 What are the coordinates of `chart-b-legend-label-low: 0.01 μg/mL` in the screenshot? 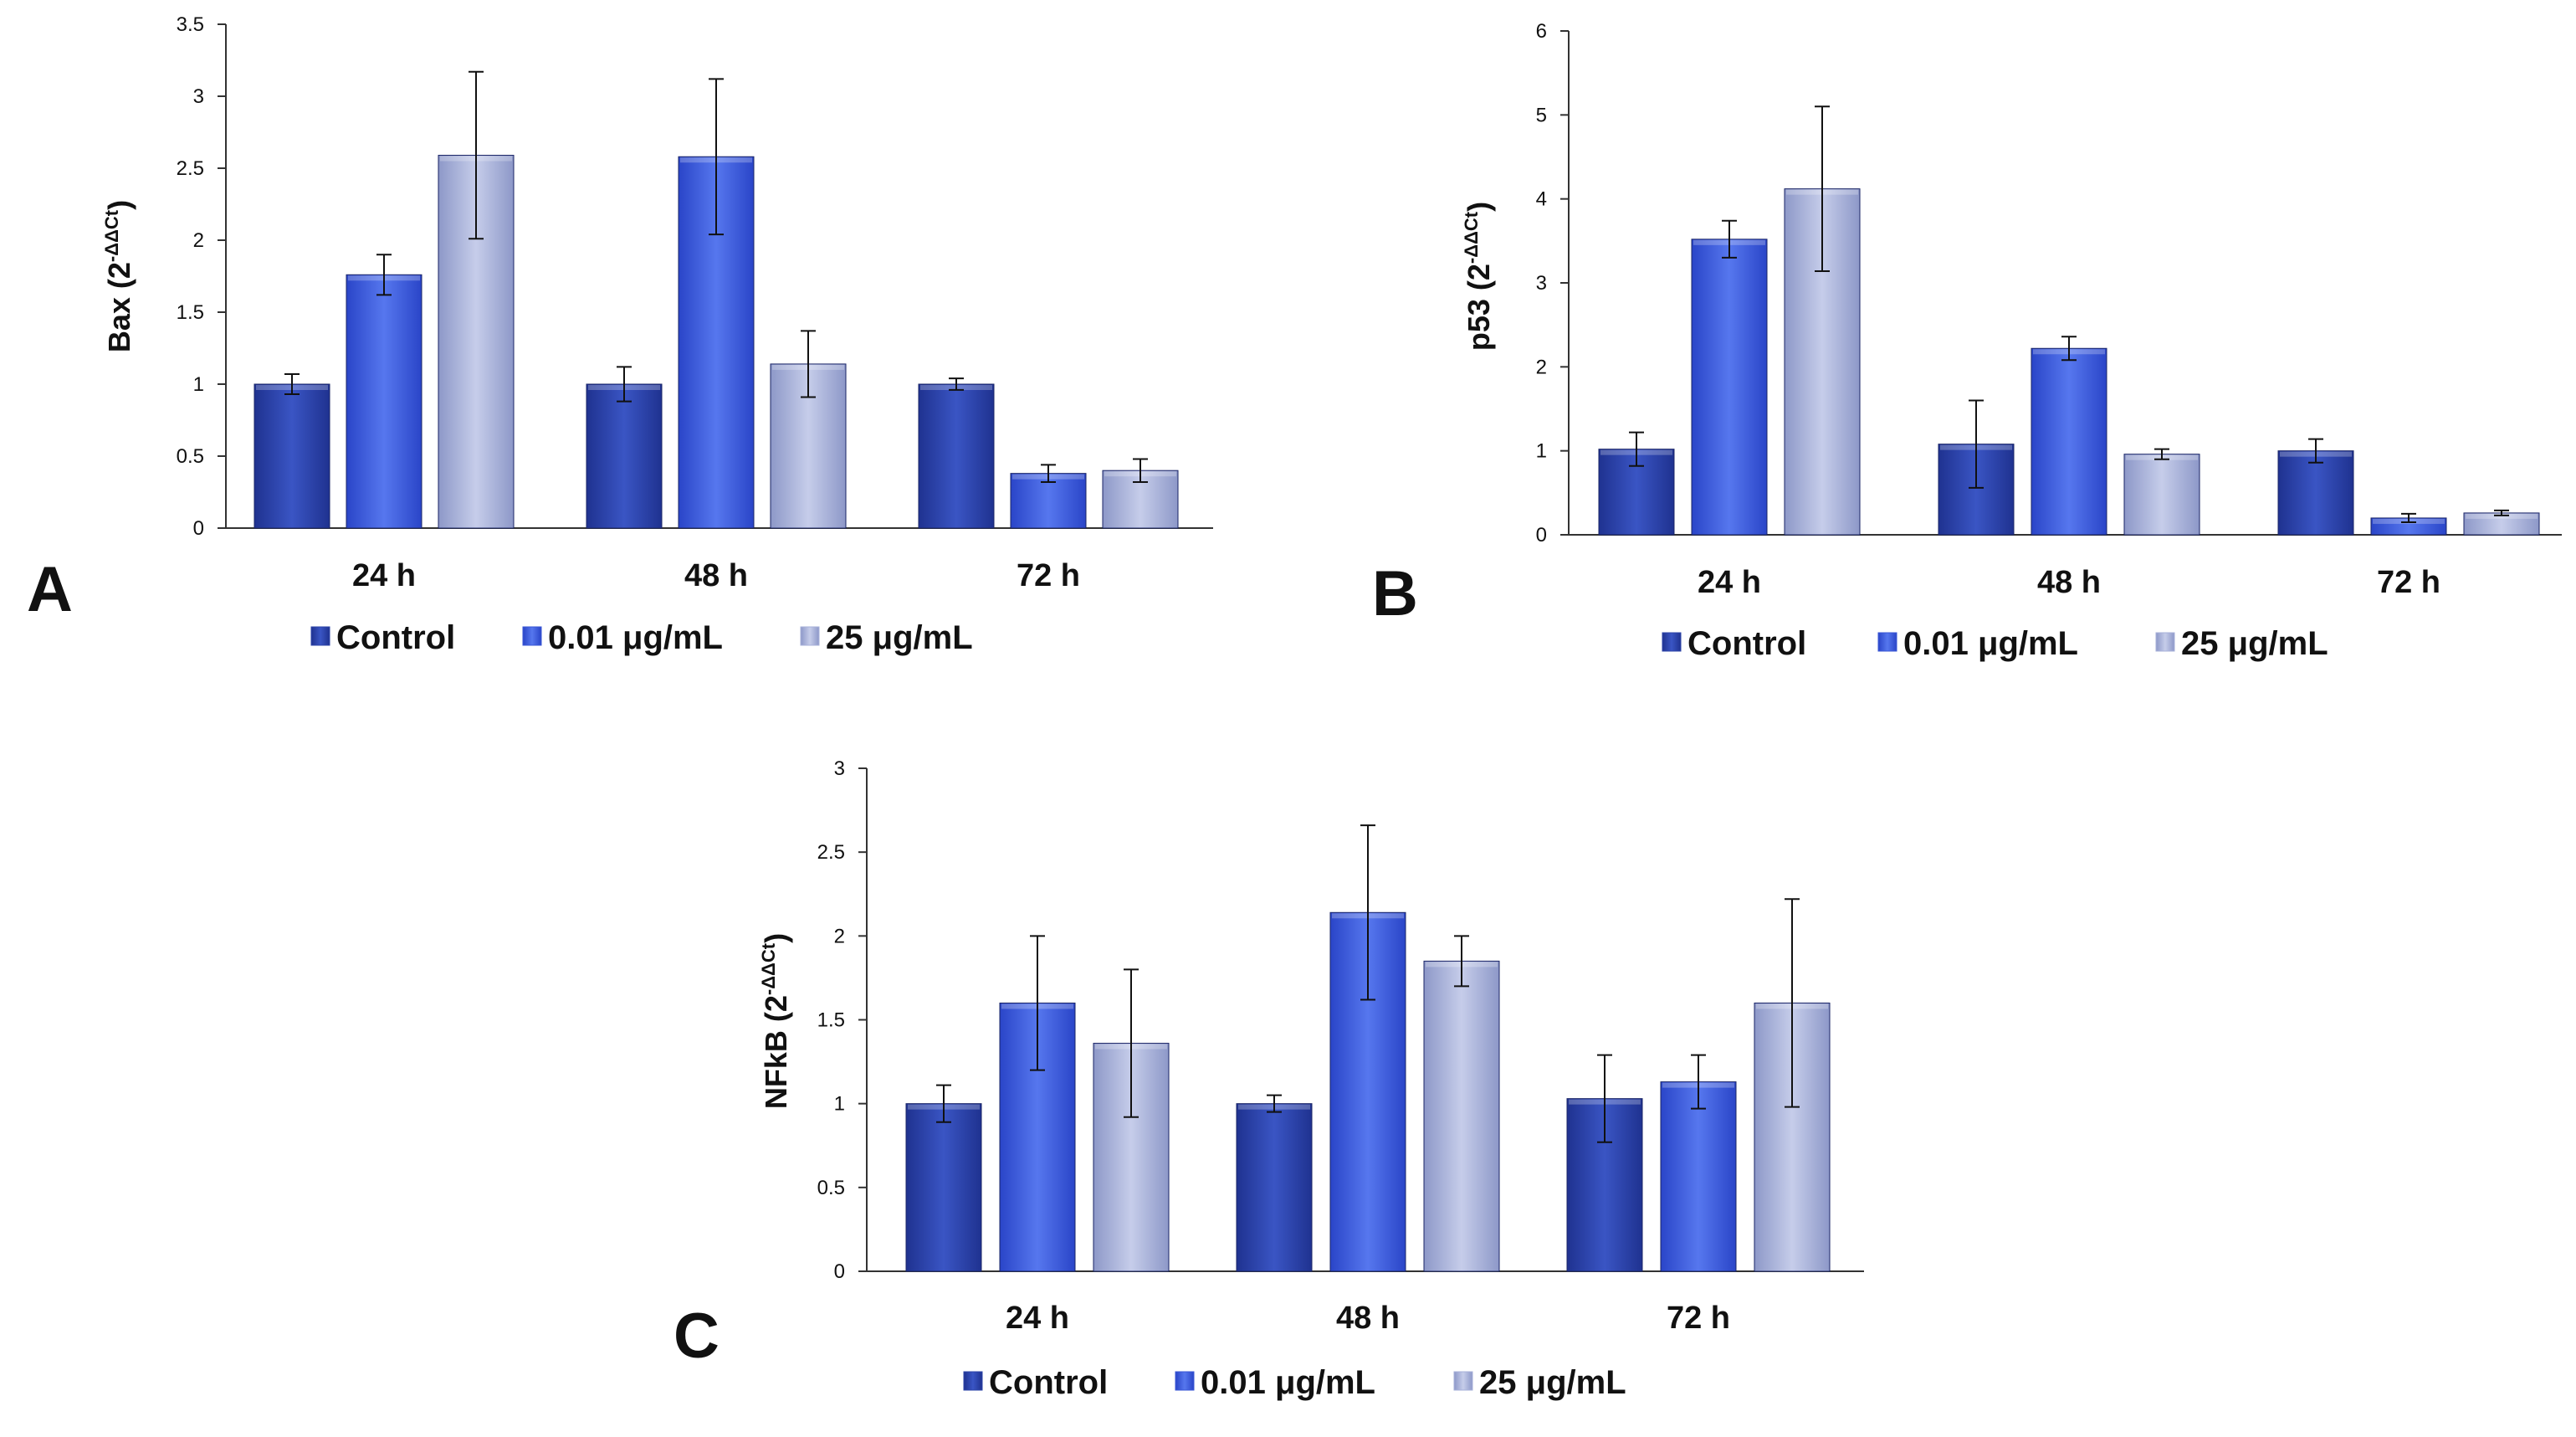 It's located at (1991, 643).